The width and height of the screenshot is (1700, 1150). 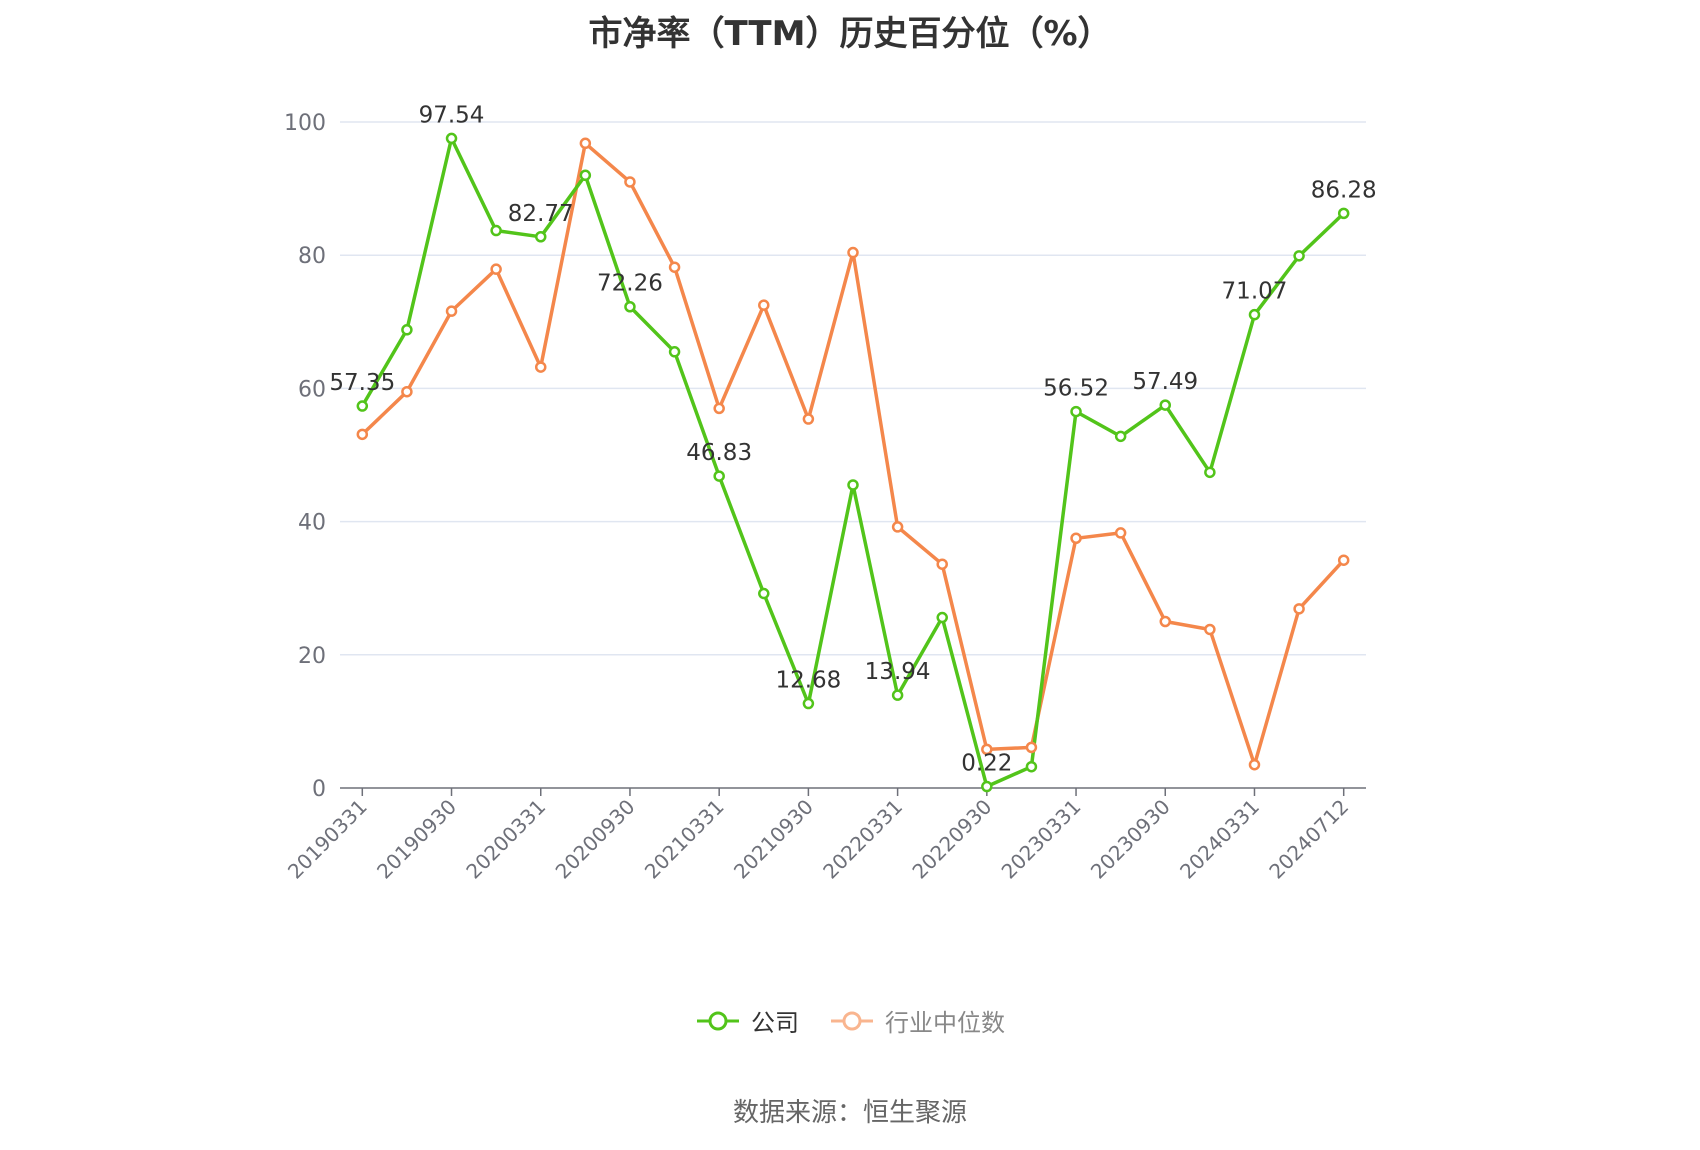 What do you see at coordinates (312, 256) in the screenshot?
I see `y-tick-label: 80` at bounding box center [312, 256].